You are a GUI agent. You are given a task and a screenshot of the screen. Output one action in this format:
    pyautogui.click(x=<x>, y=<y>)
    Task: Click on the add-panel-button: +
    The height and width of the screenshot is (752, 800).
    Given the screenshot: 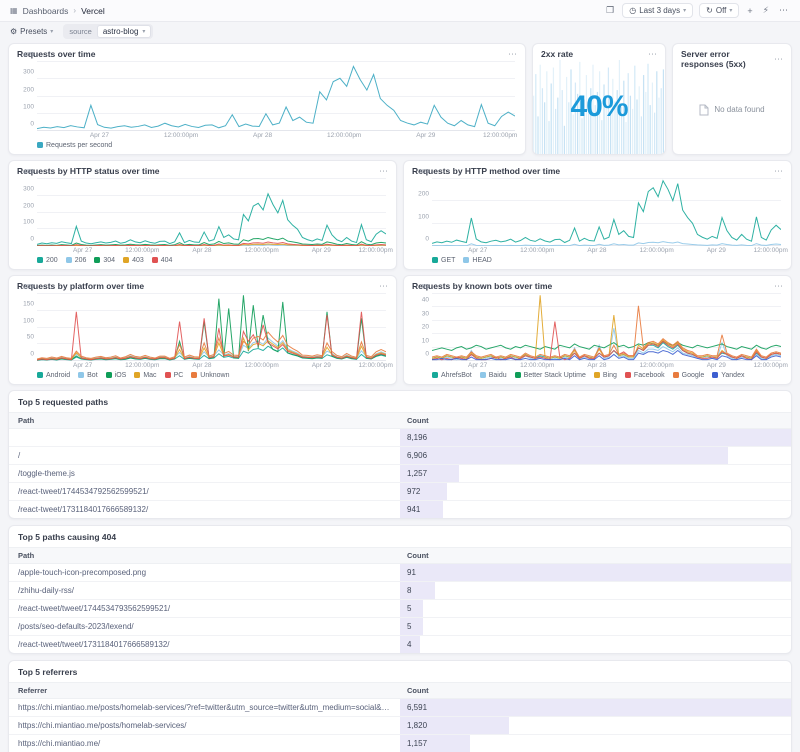 What is the action you would take?
    pyautogui.click(x=750, y=10)
    